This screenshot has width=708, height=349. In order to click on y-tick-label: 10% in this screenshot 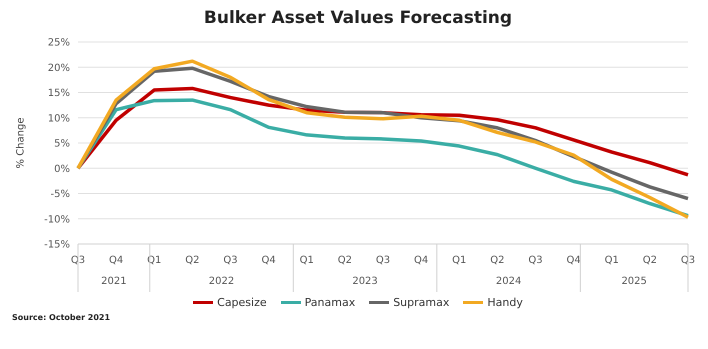, I will do `click(59, 118)`.